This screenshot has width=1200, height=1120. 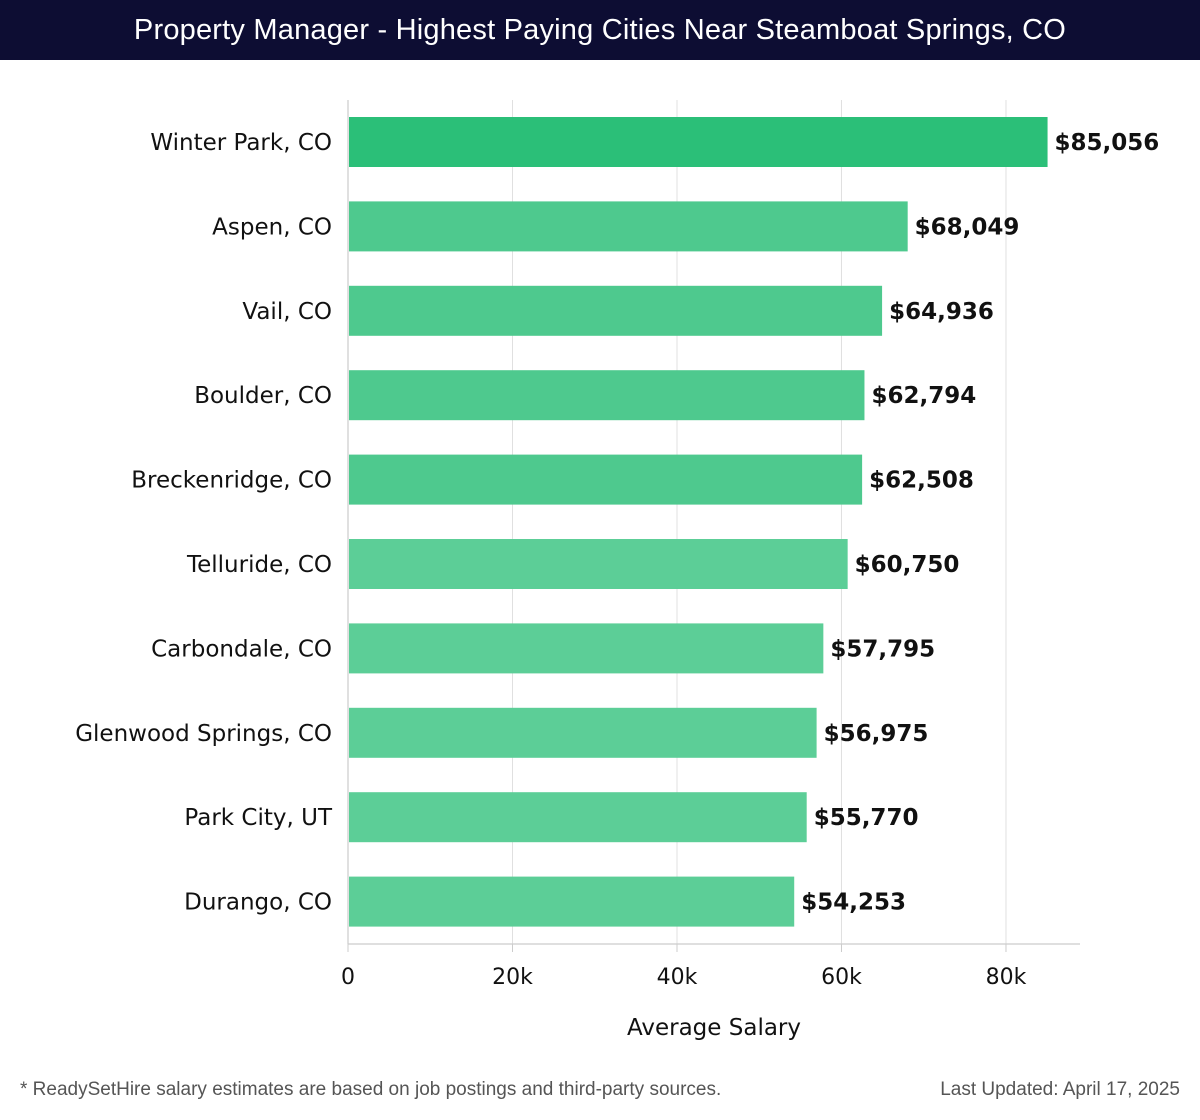 What do you see at coordinates (258, 818) in the screenshot?
I see `category-label: Park City, UT` at bounding box center [258, 818].